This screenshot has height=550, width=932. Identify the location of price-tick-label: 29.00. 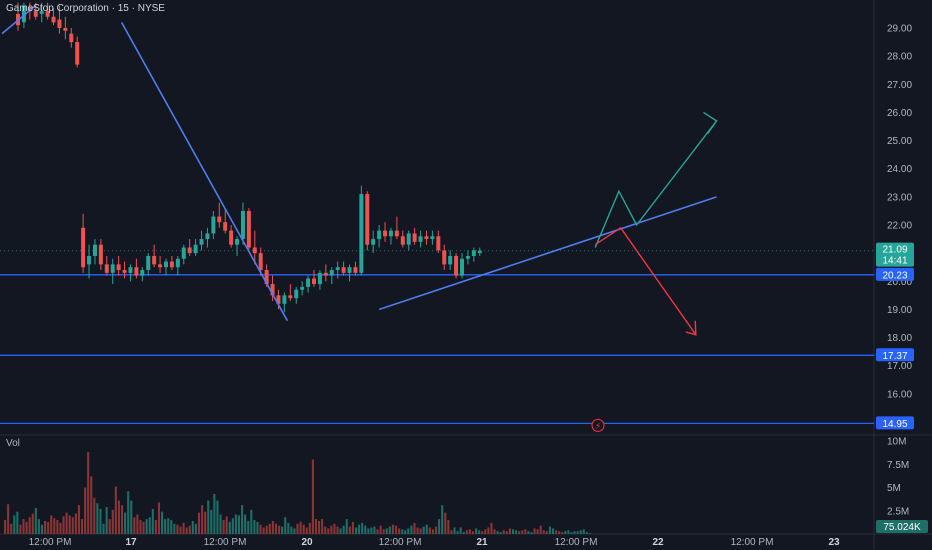
(899, 29).